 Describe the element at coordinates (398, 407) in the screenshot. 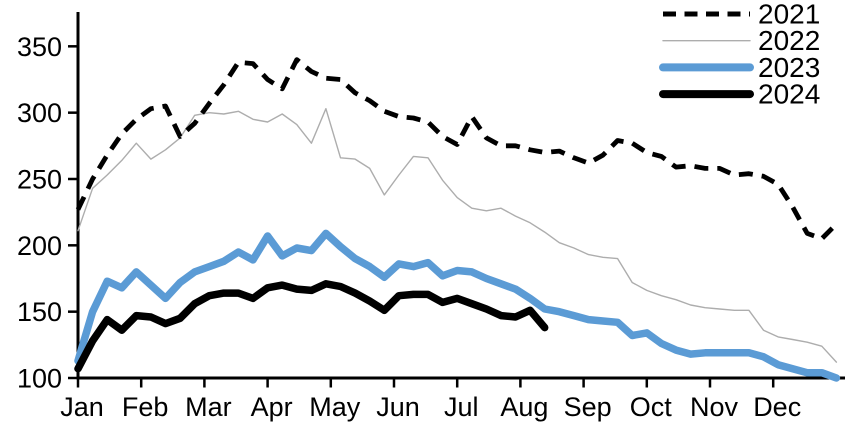

I see `x-tick-label-jun: Jun` at that location.